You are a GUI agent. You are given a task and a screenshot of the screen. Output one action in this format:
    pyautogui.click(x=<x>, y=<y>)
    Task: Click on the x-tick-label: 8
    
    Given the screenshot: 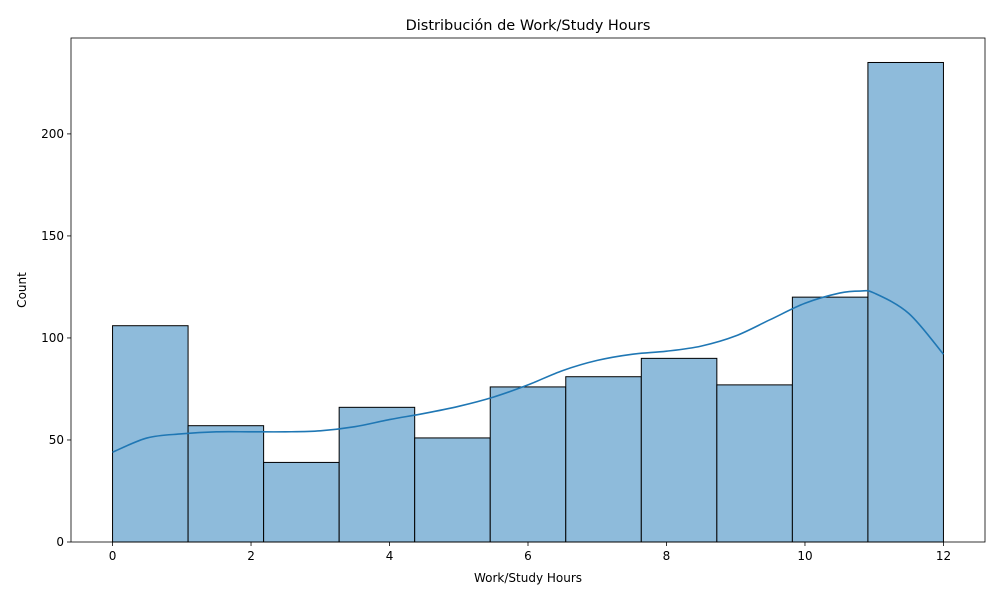 What is the action you would take?
    pyautogui.click(x=667, y=556)
    